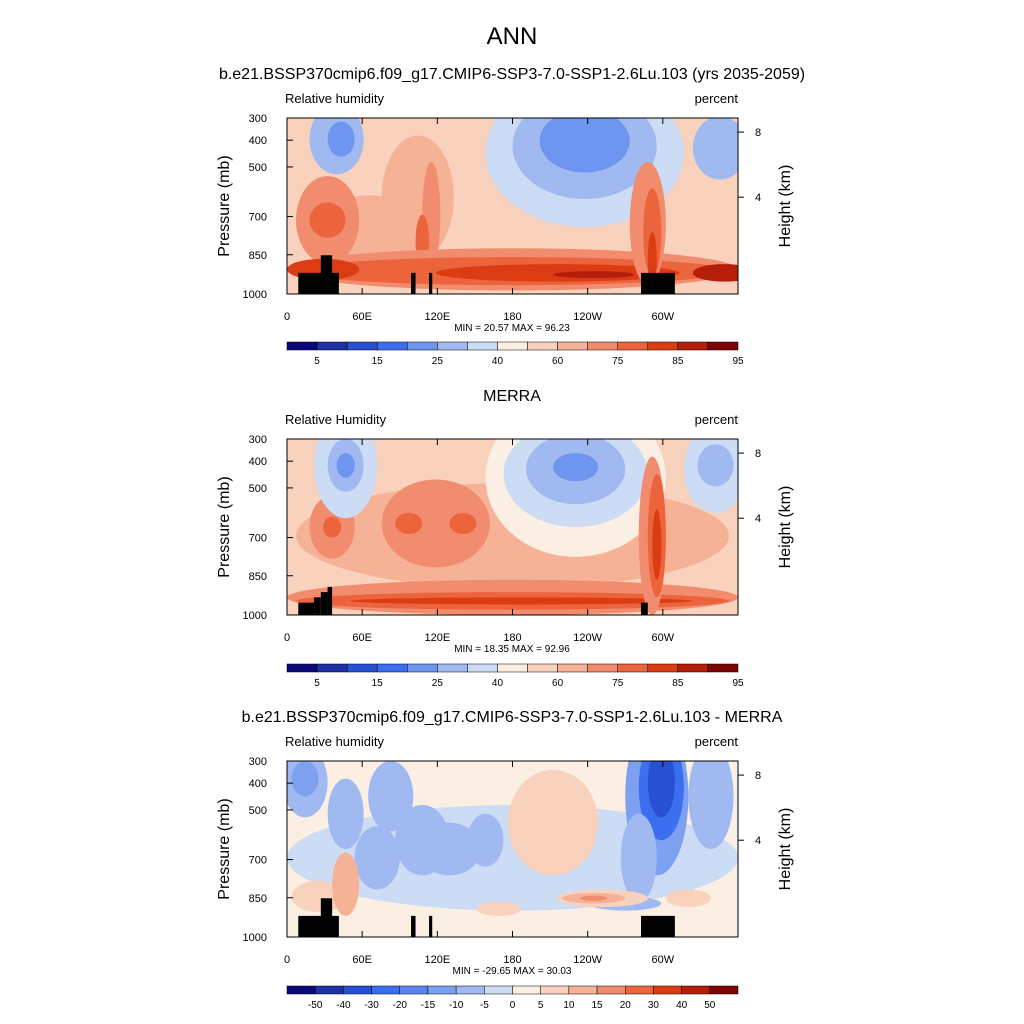 The height and width of the screenshot is (1024, 1024). Describe the element at coordinates (287, 638) in the screenshot. I see `x-tick-label: 0` at that location.